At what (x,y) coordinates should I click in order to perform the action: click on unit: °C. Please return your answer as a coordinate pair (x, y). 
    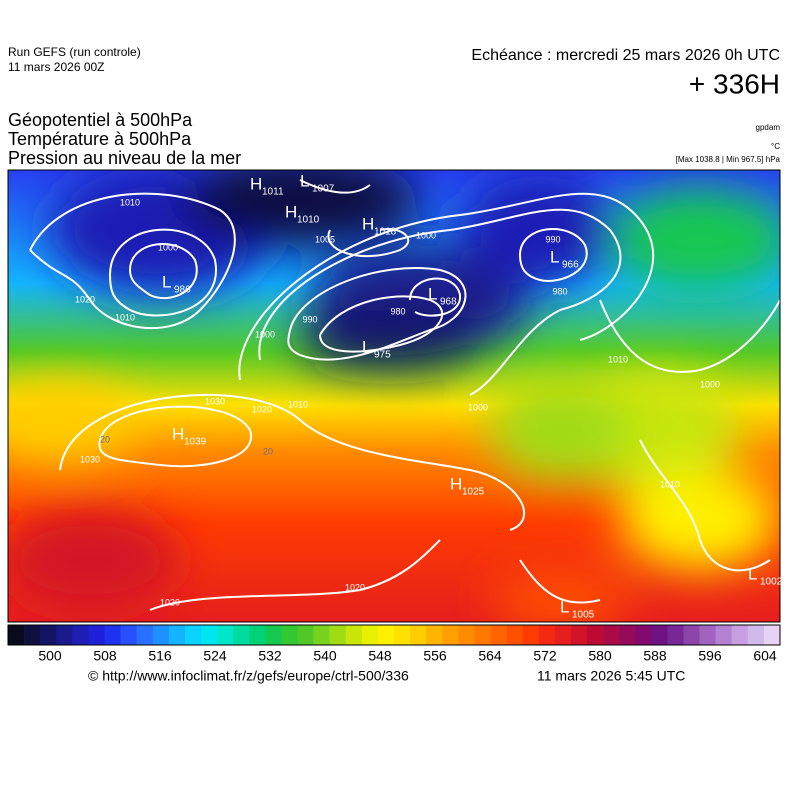
    Looking at the image, I should click on (775, 146).